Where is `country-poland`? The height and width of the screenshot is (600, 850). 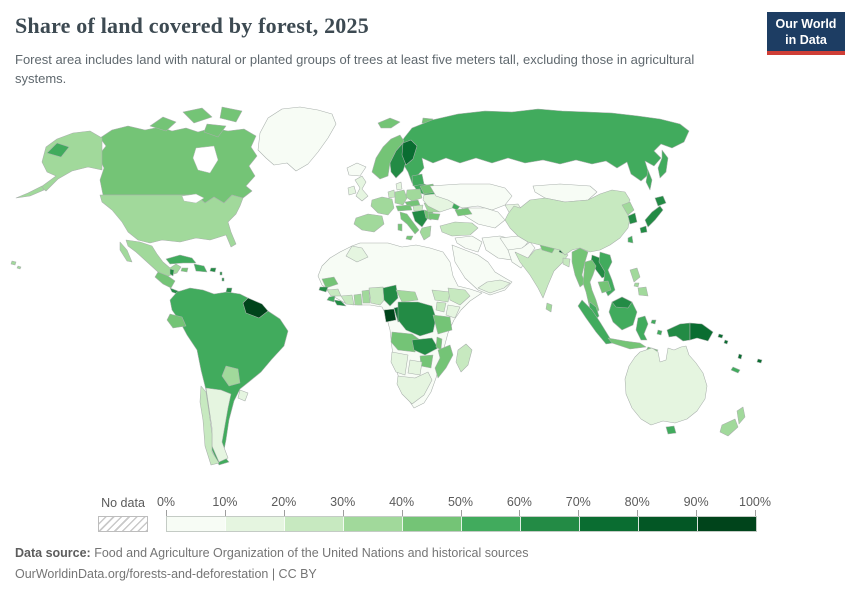 country-poland is located at coordinates (414, 195).